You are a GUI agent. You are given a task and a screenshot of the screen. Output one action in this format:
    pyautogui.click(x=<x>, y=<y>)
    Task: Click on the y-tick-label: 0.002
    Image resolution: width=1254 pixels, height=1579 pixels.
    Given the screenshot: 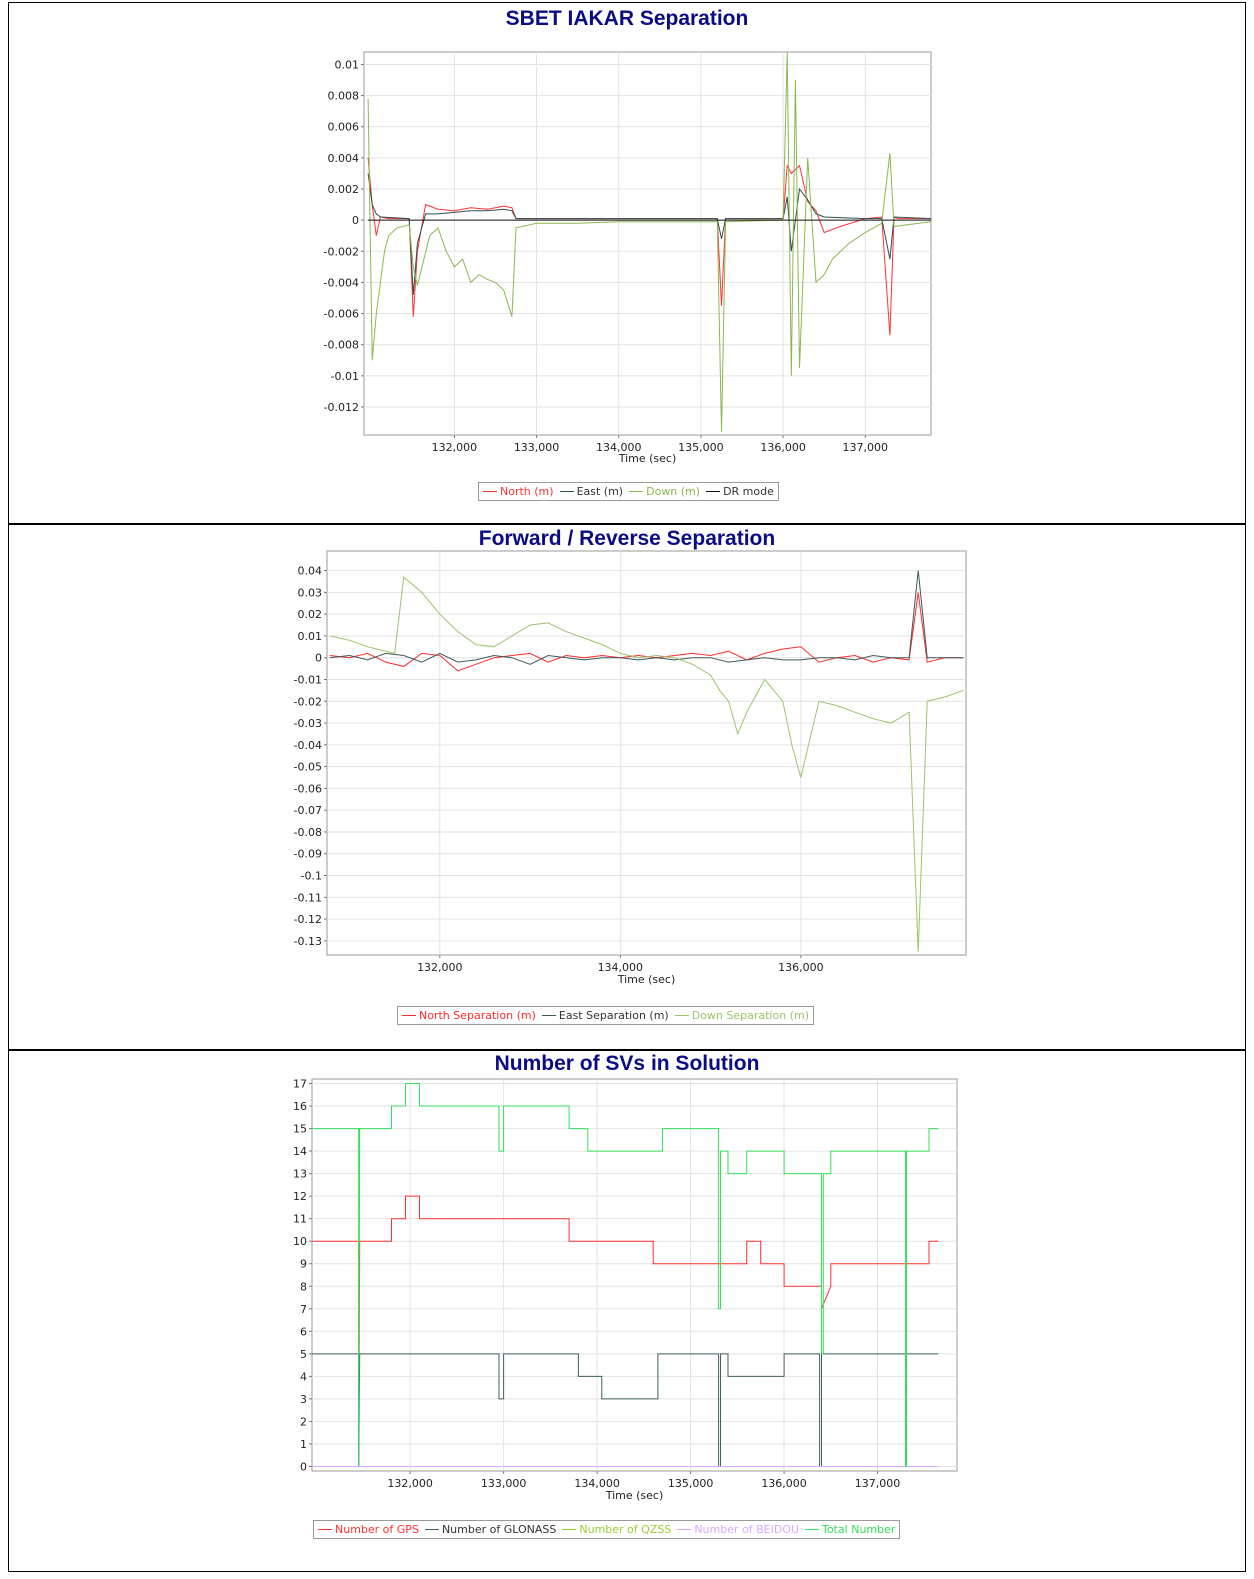 What is the action you would take?
    pyautogui.click(x=344, y=189)
    